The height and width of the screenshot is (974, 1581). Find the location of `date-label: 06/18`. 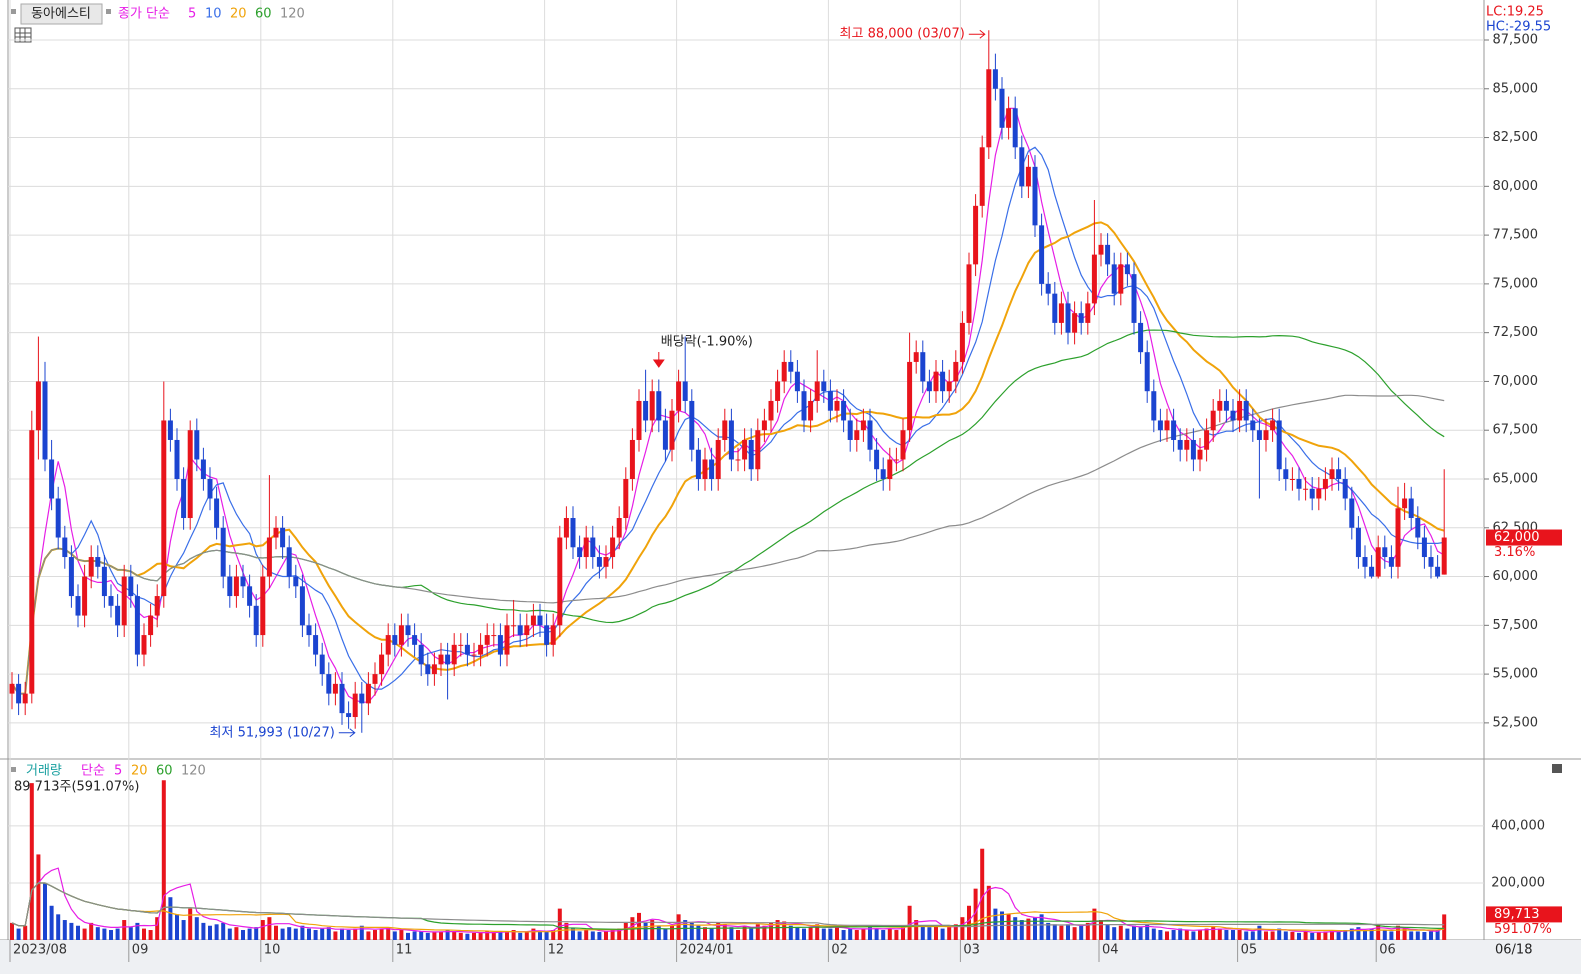

date-label: 06/18 is located at coordinates (1513, 950).